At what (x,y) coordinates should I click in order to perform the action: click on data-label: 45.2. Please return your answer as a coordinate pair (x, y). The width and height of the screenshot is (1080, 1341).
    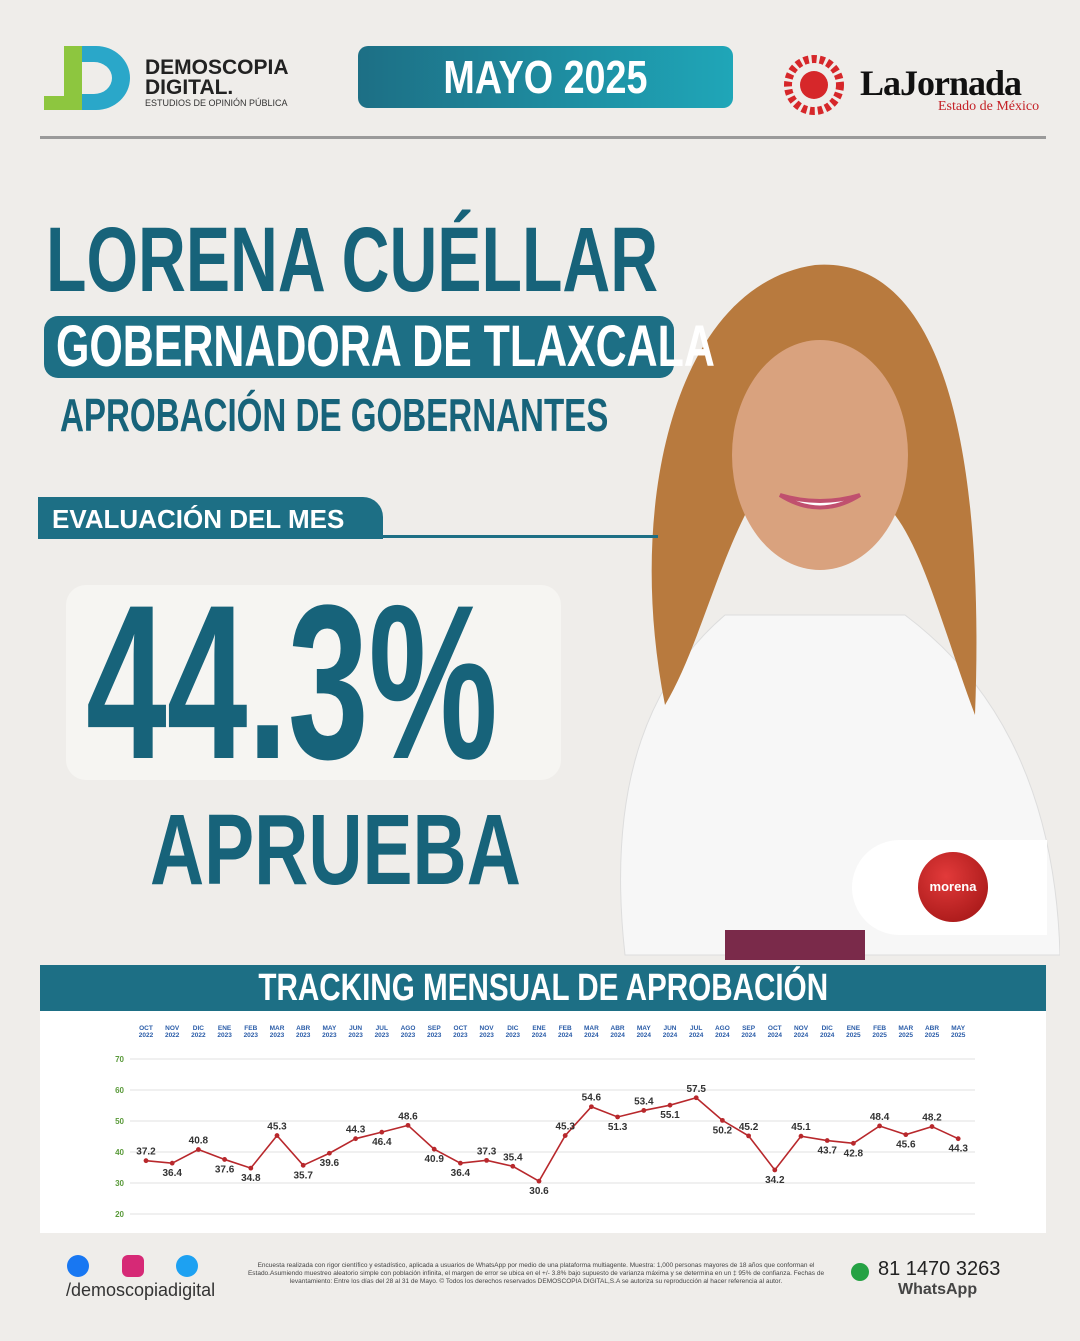
    Looking at the image, I should click on (749, 1127).